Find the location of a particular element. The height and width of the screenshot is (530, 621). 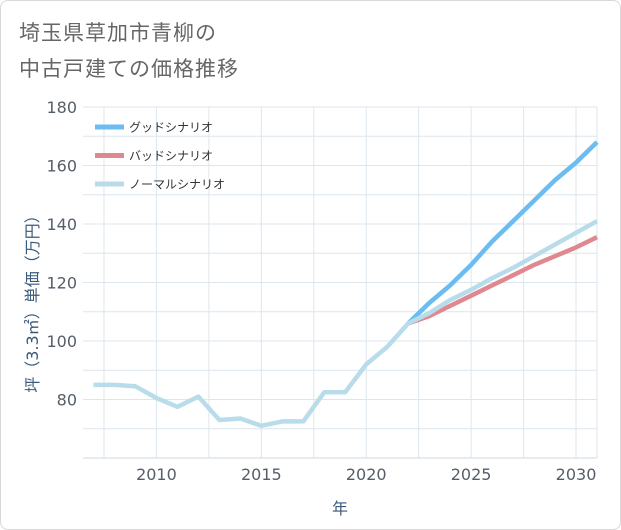

chart-title-line-2: 中古戸建ての価格推移 is located at coordinates (129, 69).